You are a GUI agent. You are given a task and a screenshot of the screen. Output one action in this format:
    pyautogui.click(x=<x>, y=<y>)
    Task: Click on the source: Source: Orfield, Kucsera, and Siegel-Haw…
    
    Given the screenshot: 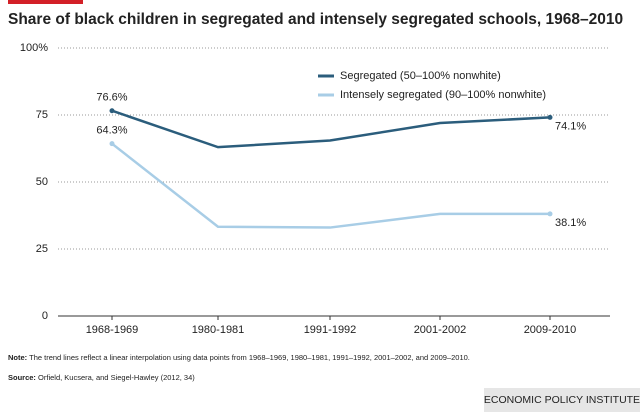 What is the action you would take?
    pyautogui.click(x=101, y=377)
    